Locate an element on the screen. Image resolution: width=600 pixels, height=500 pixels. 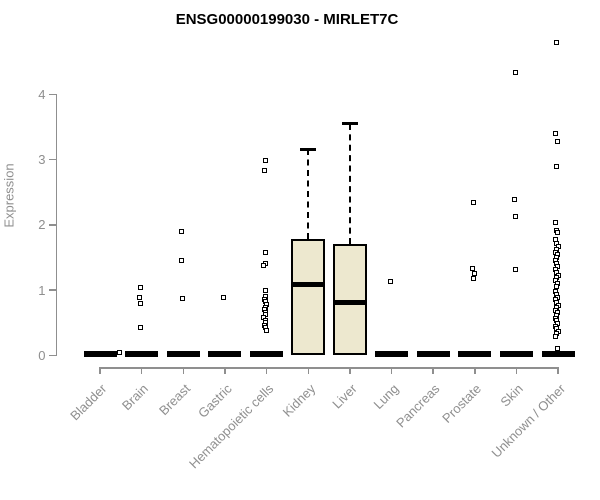
chart-title: ENSG00000199030 - MIRLET7C is located at coordinates (287, 19).